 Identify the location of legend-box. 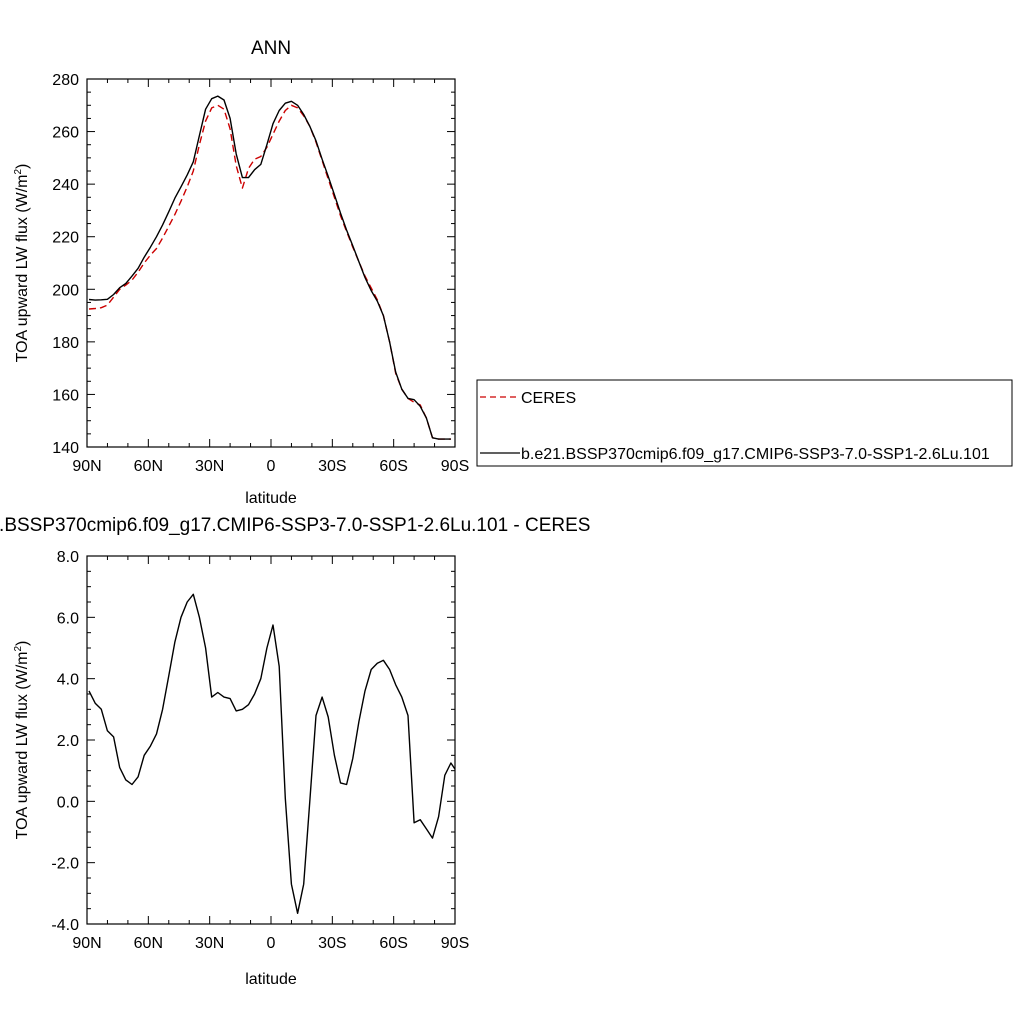
(744, 423).